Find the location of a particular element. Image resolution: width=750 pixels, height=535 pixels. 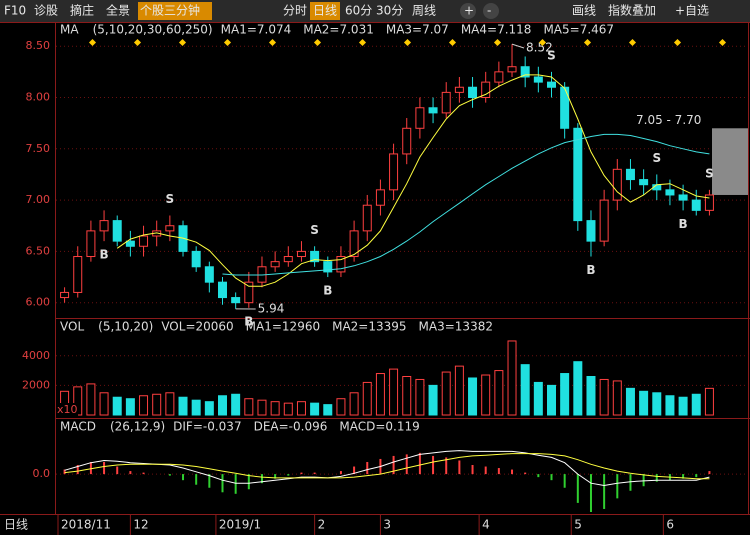

toolbar-button: 全景 is located at coordinates (118, 10).